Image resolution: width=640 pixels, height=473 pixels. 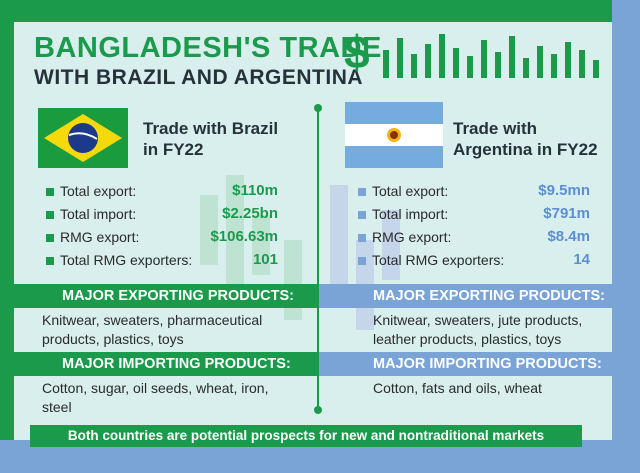 What do you see at coordinates (566, 213) in the screenshot?
I see `stat-value: $791m` at bounding box center [566, 213].